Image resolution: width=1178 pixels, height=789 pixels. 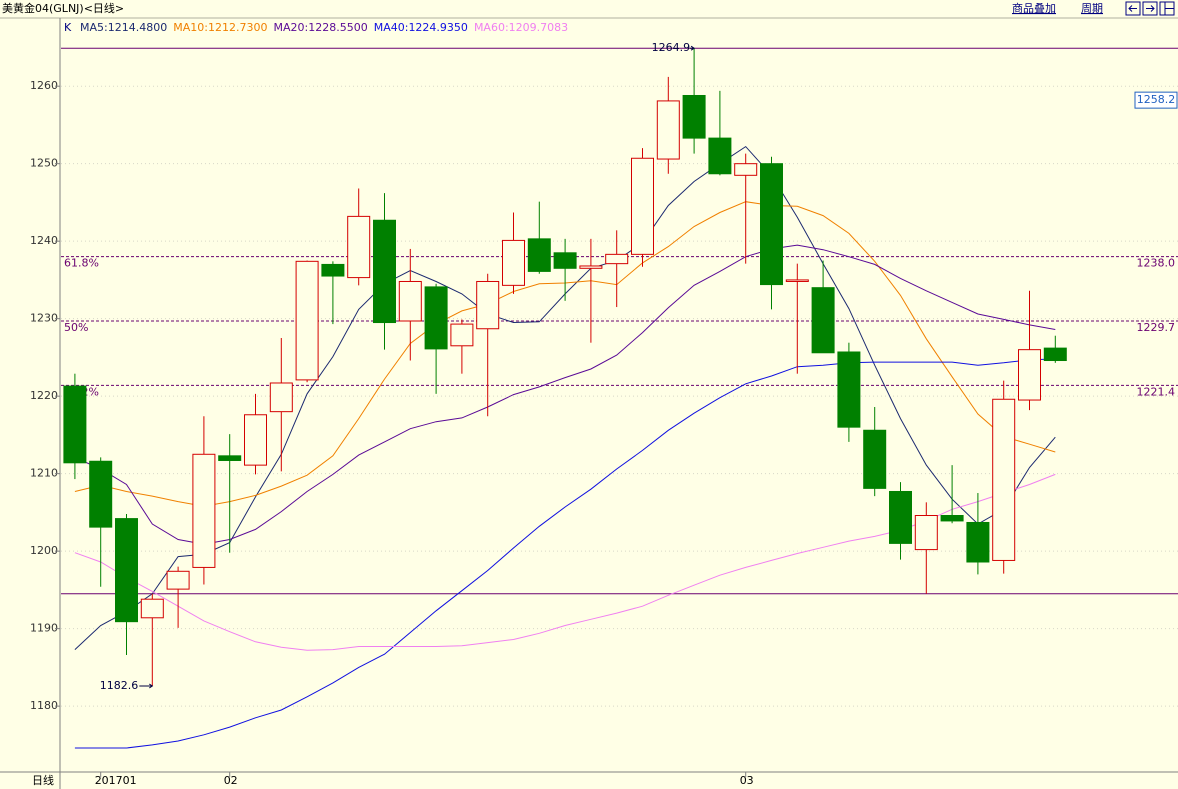 I want to click on nav-icons, so click(x=1150, y=8).